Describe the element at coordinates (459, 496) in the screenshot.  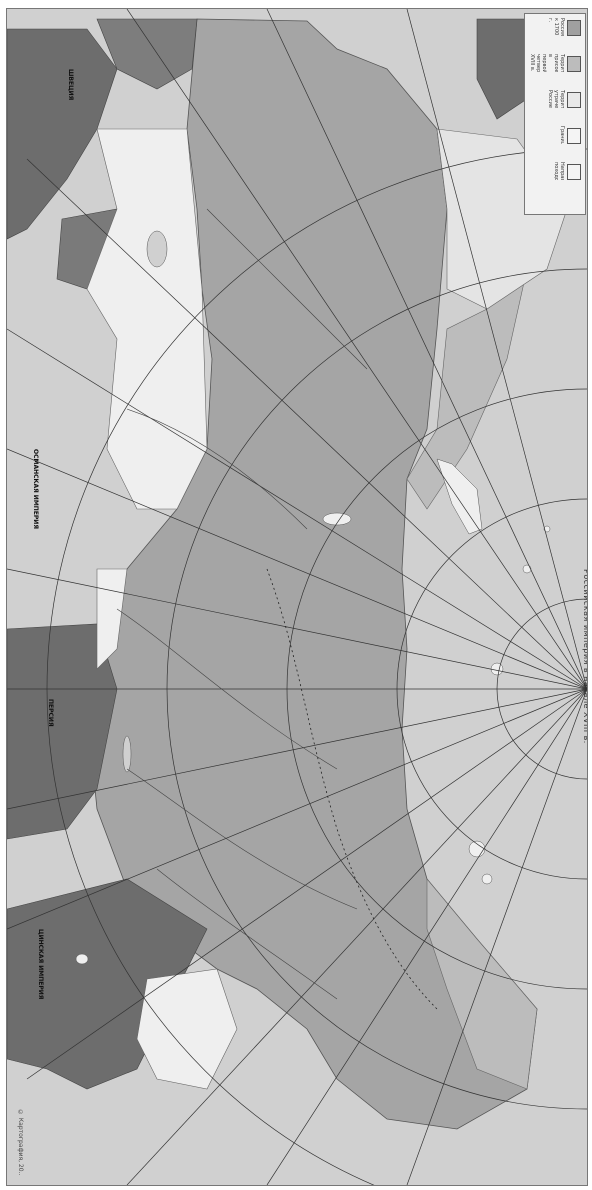
I see `island-novaya-zemlya` at that location.